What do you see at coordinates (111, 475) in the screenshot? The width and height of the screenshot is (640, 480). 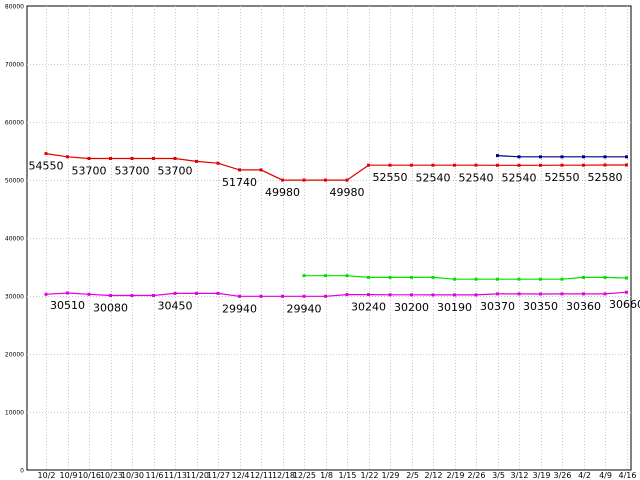 I see `x-tick-label: 10/23` at bounding box center [111, 475].